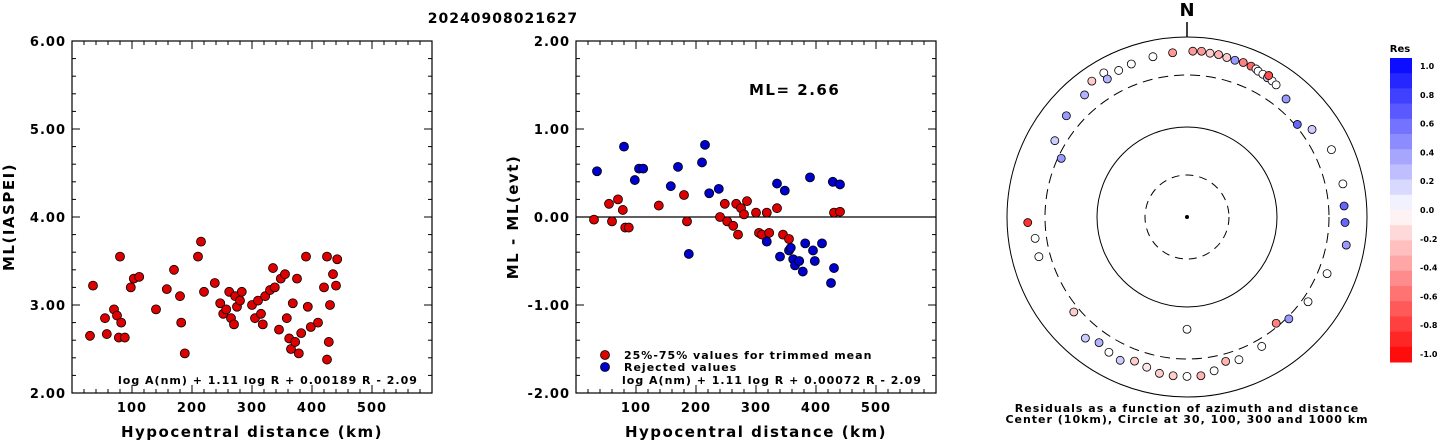  What do you see at coordinates (696, 408) in the screenshot?
I see `x-tick-label: 200` at bounding box center [696, 408].